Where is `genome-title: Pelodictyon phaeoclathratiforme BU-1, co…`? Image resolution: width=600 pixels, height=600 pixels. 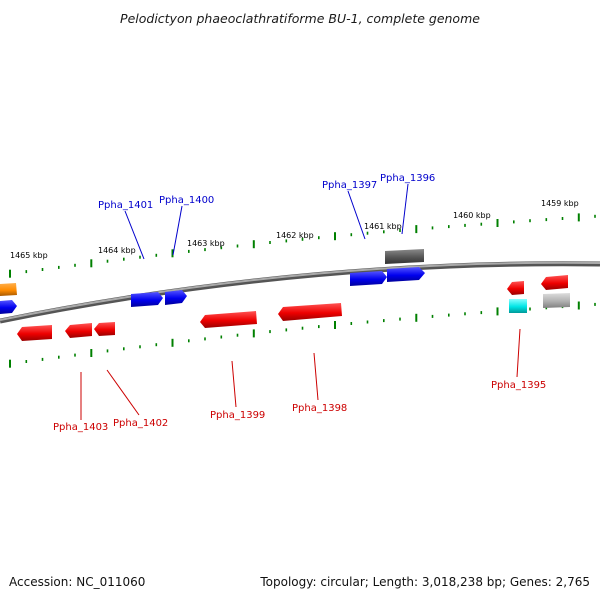
genome-title: Pelodictyon phaeoclathratiforme BU-1, co… is located at coordinates (300, 18).